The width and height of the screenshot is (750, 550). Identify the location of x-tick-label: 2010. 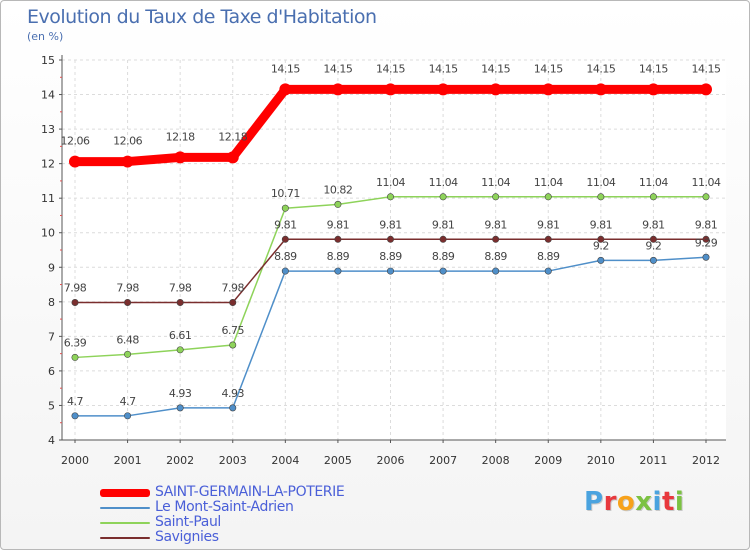
(601, 460).